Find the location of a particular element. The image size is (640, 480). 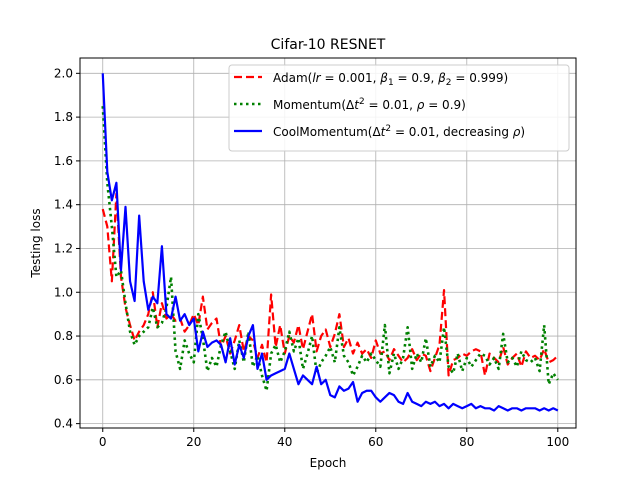

y-tick-label: 1.8 is located at coordinates (63, 117).